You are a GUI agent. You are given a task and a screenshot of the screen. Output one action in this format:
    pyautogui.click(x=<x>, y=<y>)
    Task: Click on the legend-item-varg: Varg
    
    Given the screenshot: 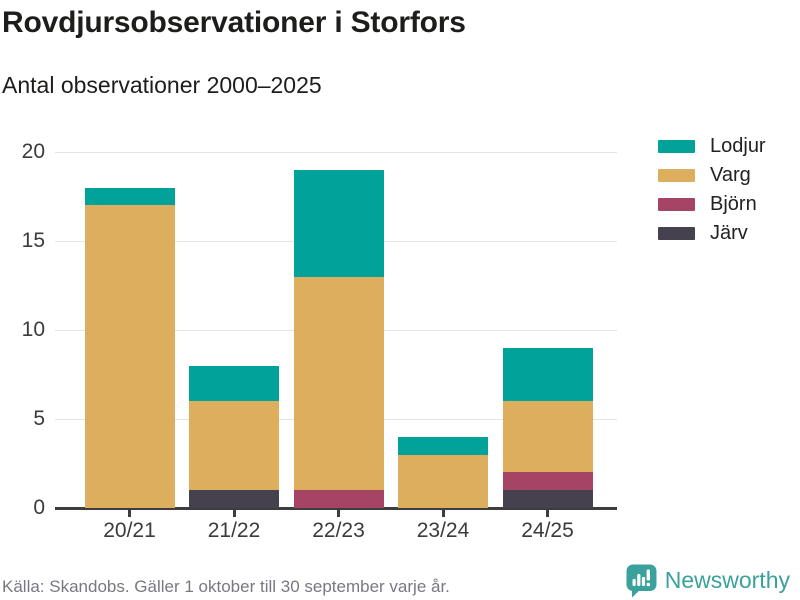 What is the action you would take?
    pyautogui.click(x=712, y=175)
    